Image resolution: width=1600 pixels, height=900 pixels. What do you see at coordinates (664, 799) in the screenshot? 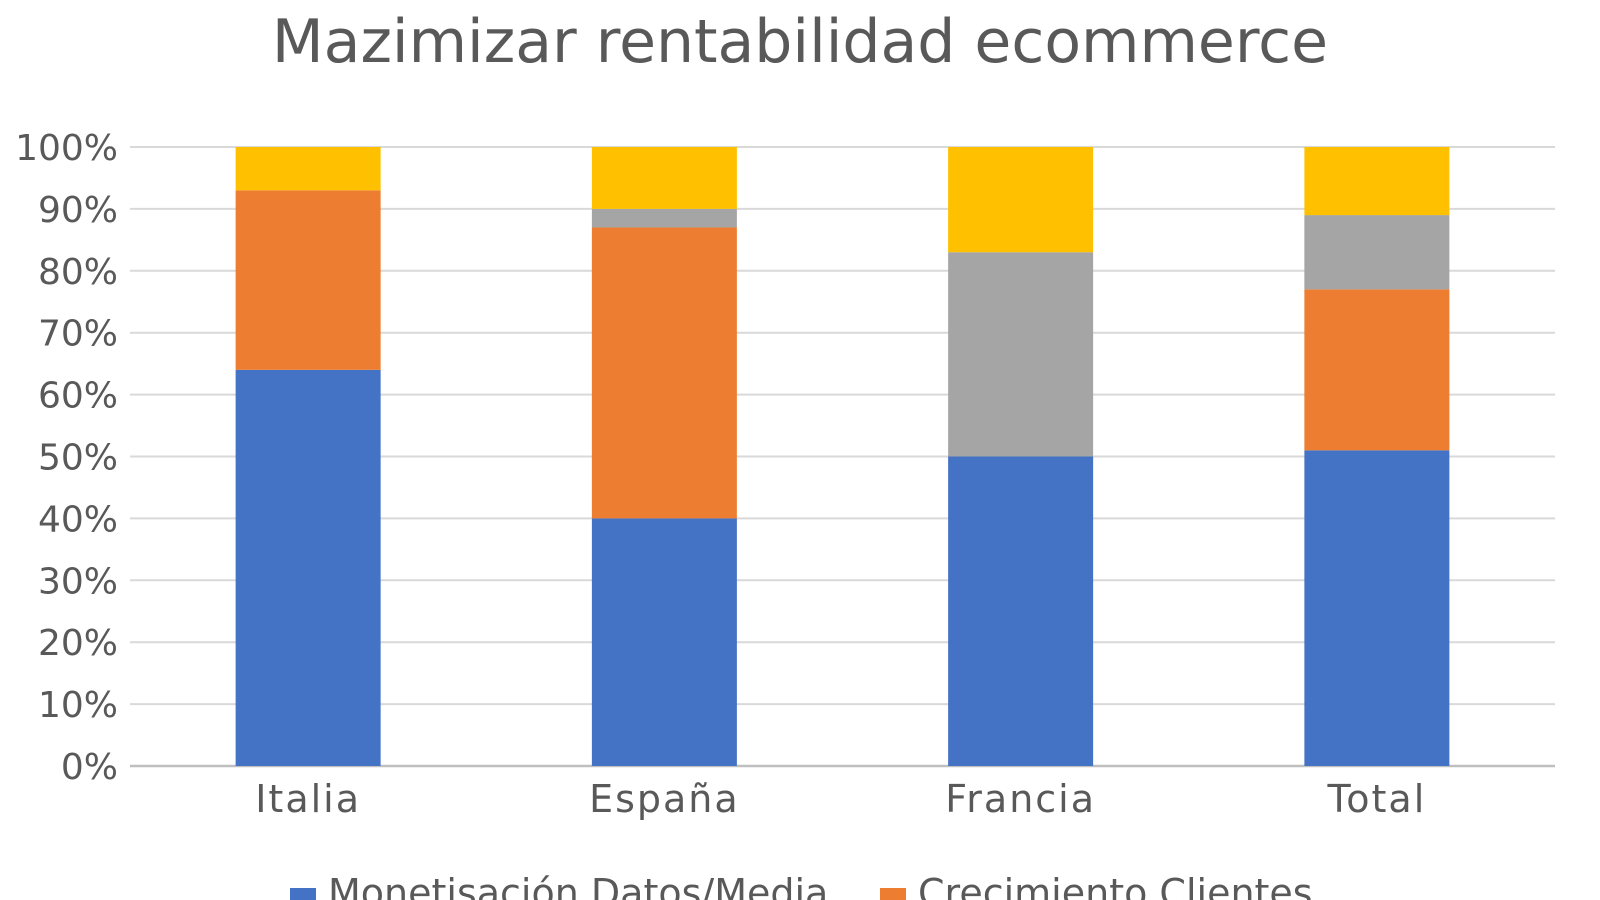
I see `x-tick-label: España` at bounding box center [664, 799].